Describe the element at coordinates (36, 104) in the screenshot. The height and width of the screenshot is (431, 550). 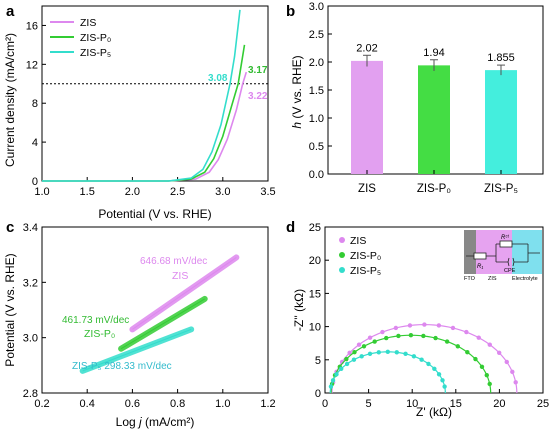
I see `panel-a-y-ticks: 0 4 8 12 16` at that location.